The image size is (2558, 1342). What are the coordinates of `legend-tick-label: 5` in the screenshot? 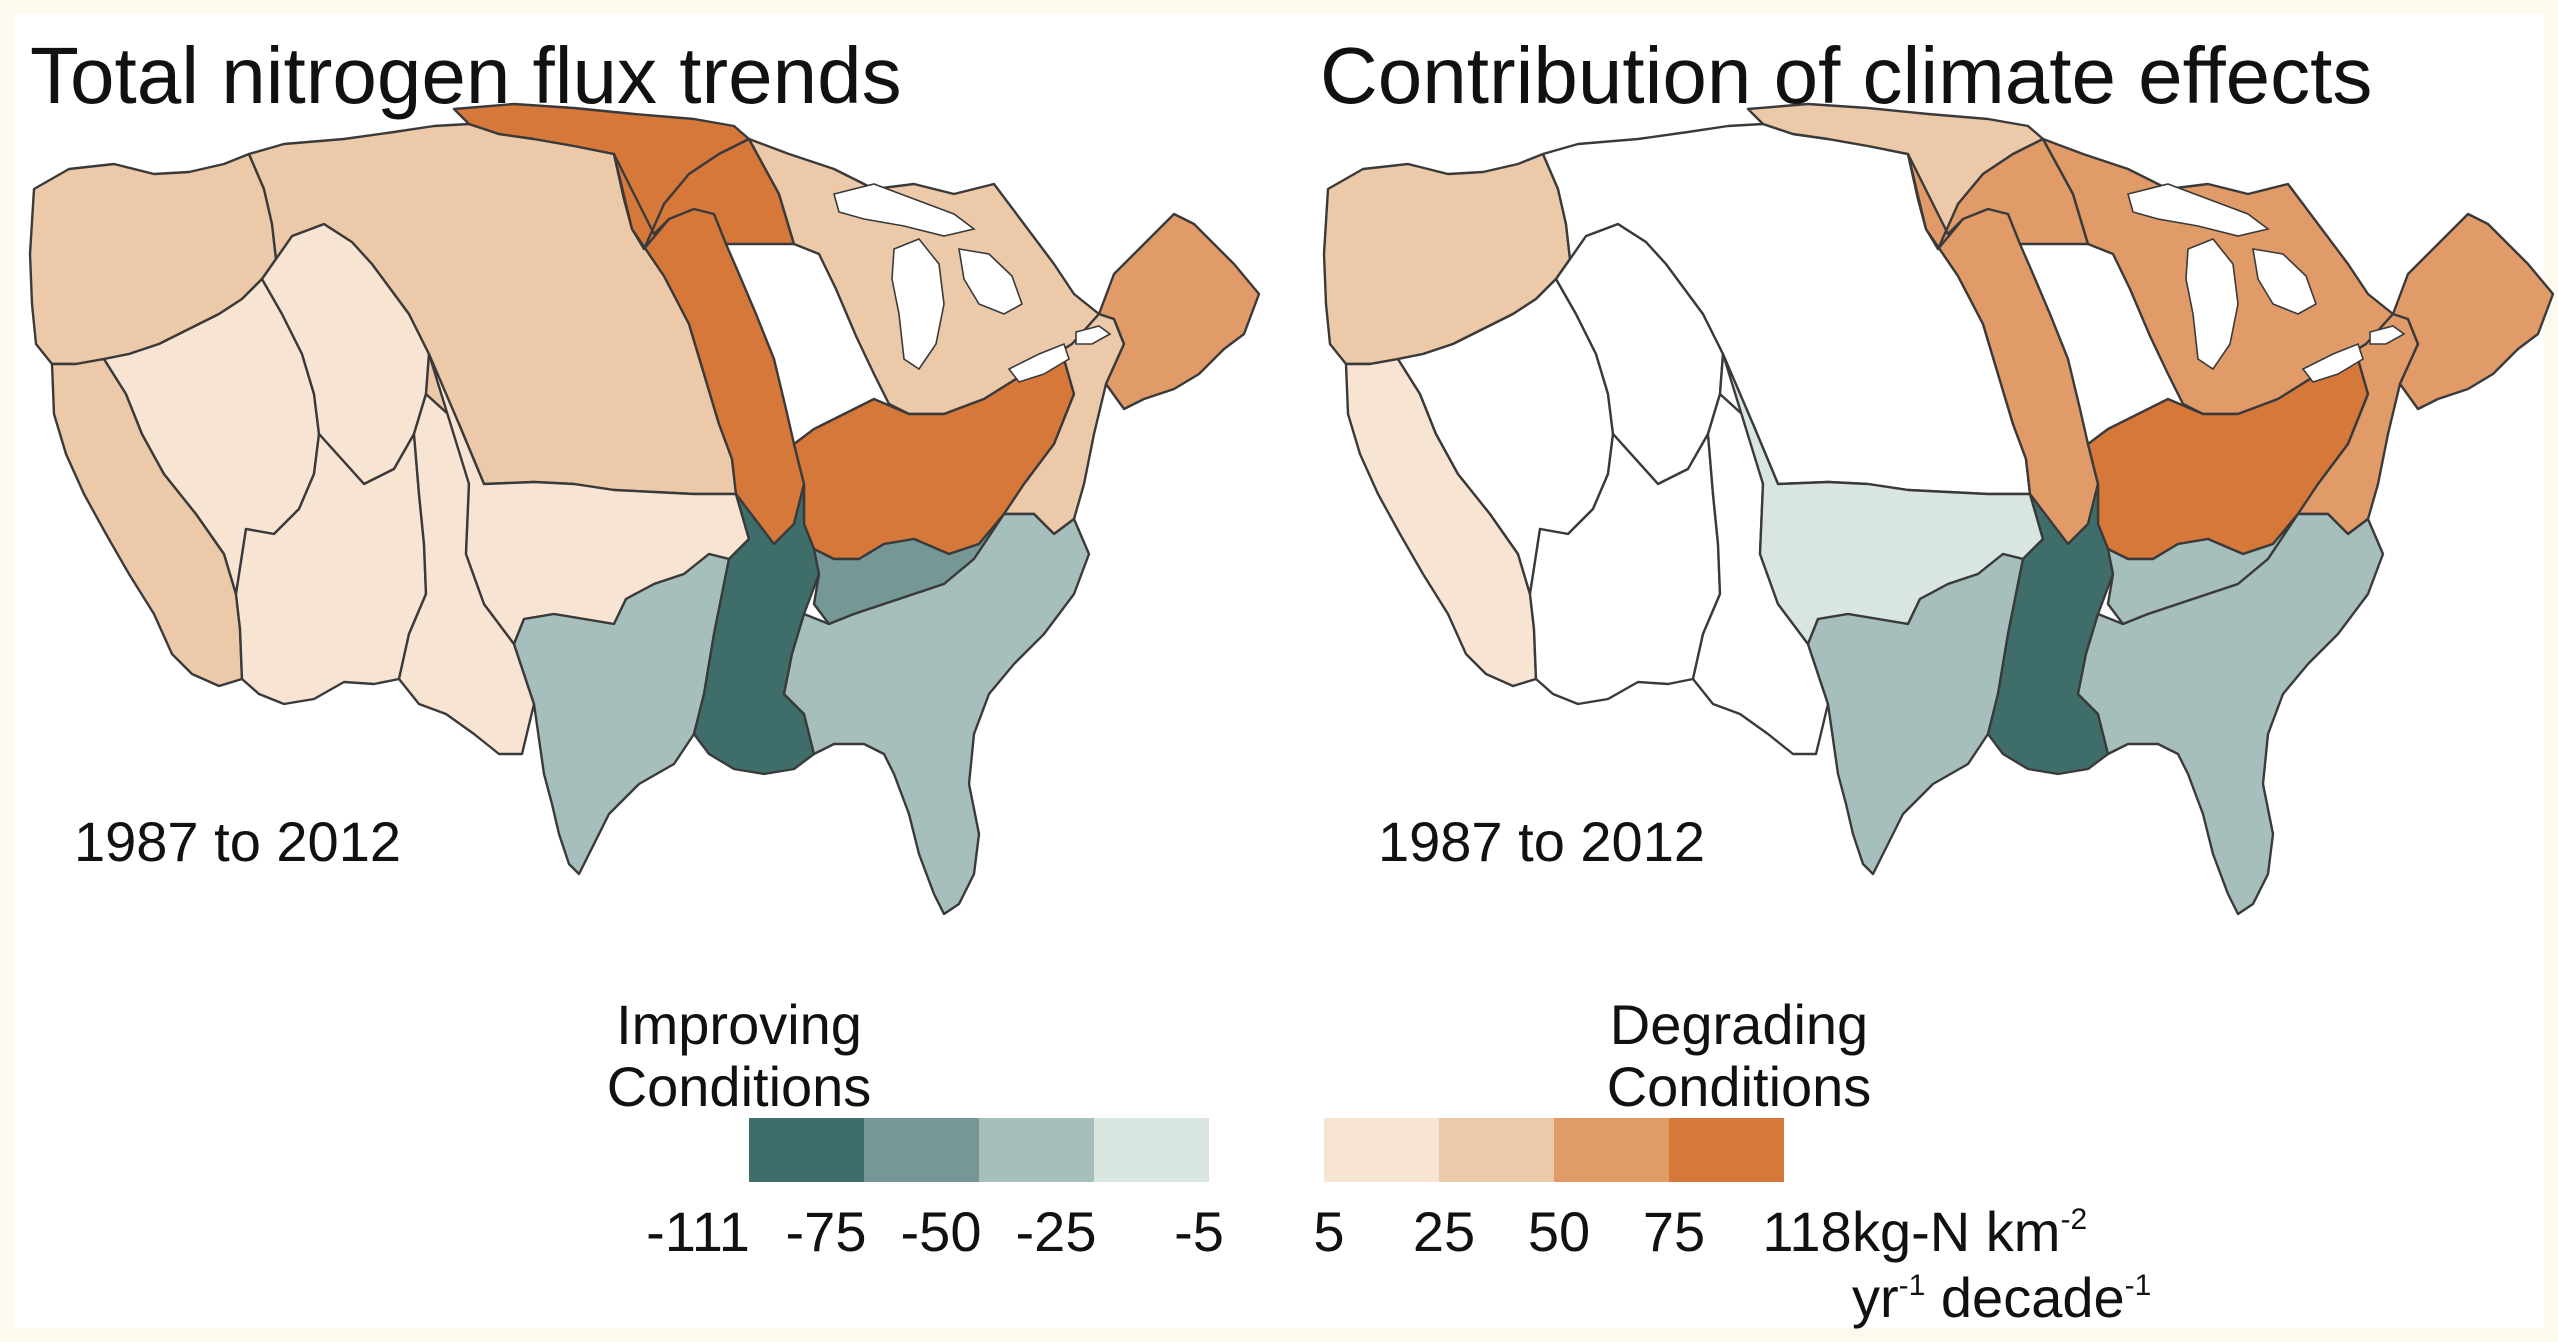 It's located at (1329, 1231).